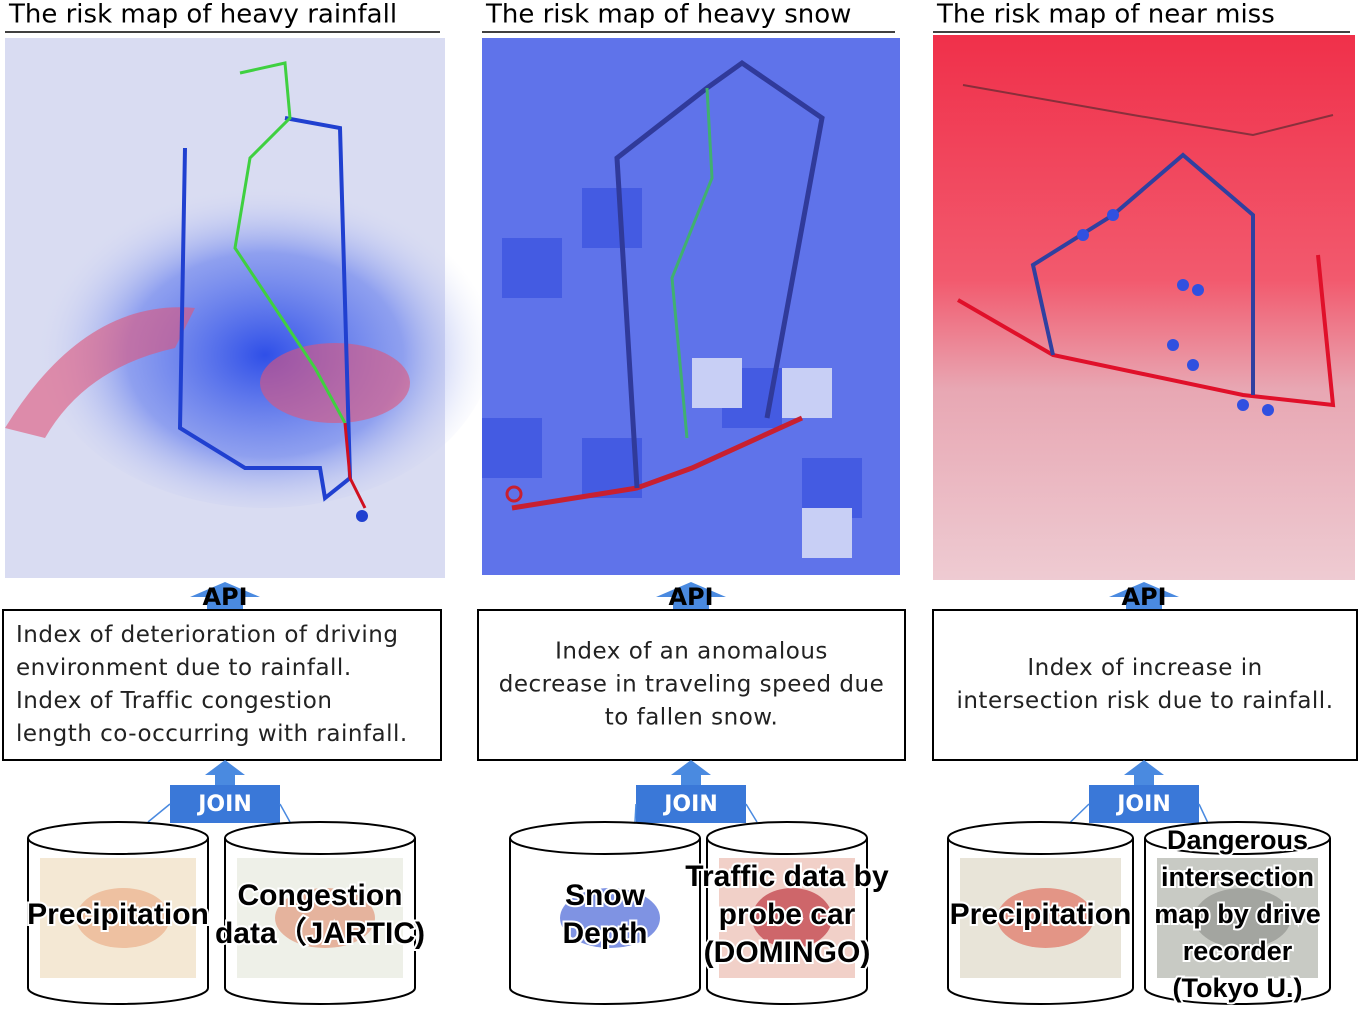  What do you see at coordinates (1238, 988) in the screenshot?
I see `source-label: (Tokyo U.)` at bounding box center [1238, 988].